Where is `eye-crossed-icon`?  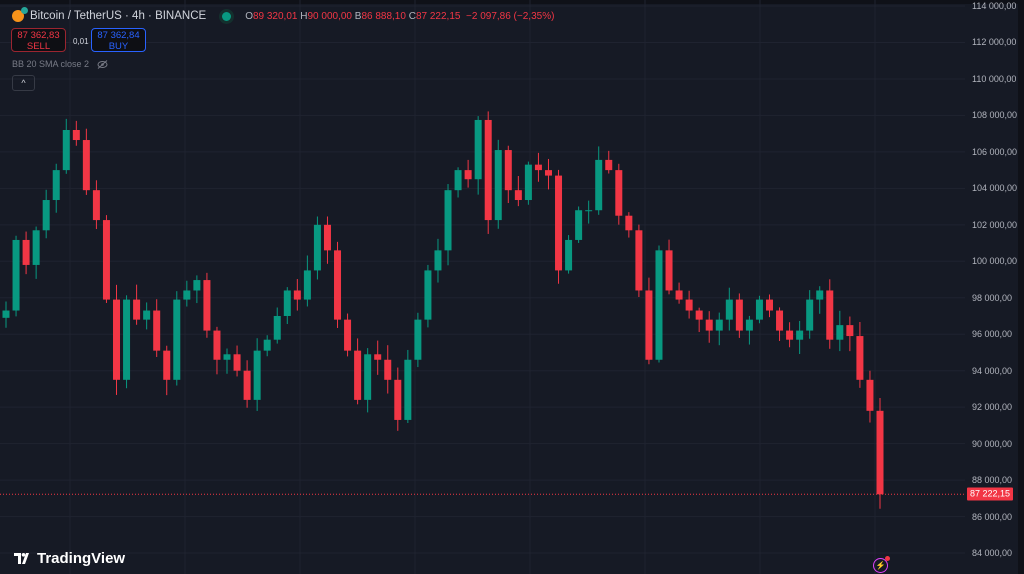 eye-crossed-icon is located at coordinates (102, 64).